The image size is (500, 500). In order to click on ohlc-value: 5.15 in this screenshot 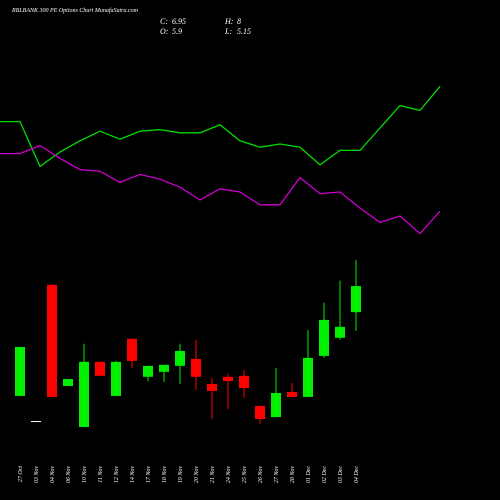, I will do `click(244, 31)`.